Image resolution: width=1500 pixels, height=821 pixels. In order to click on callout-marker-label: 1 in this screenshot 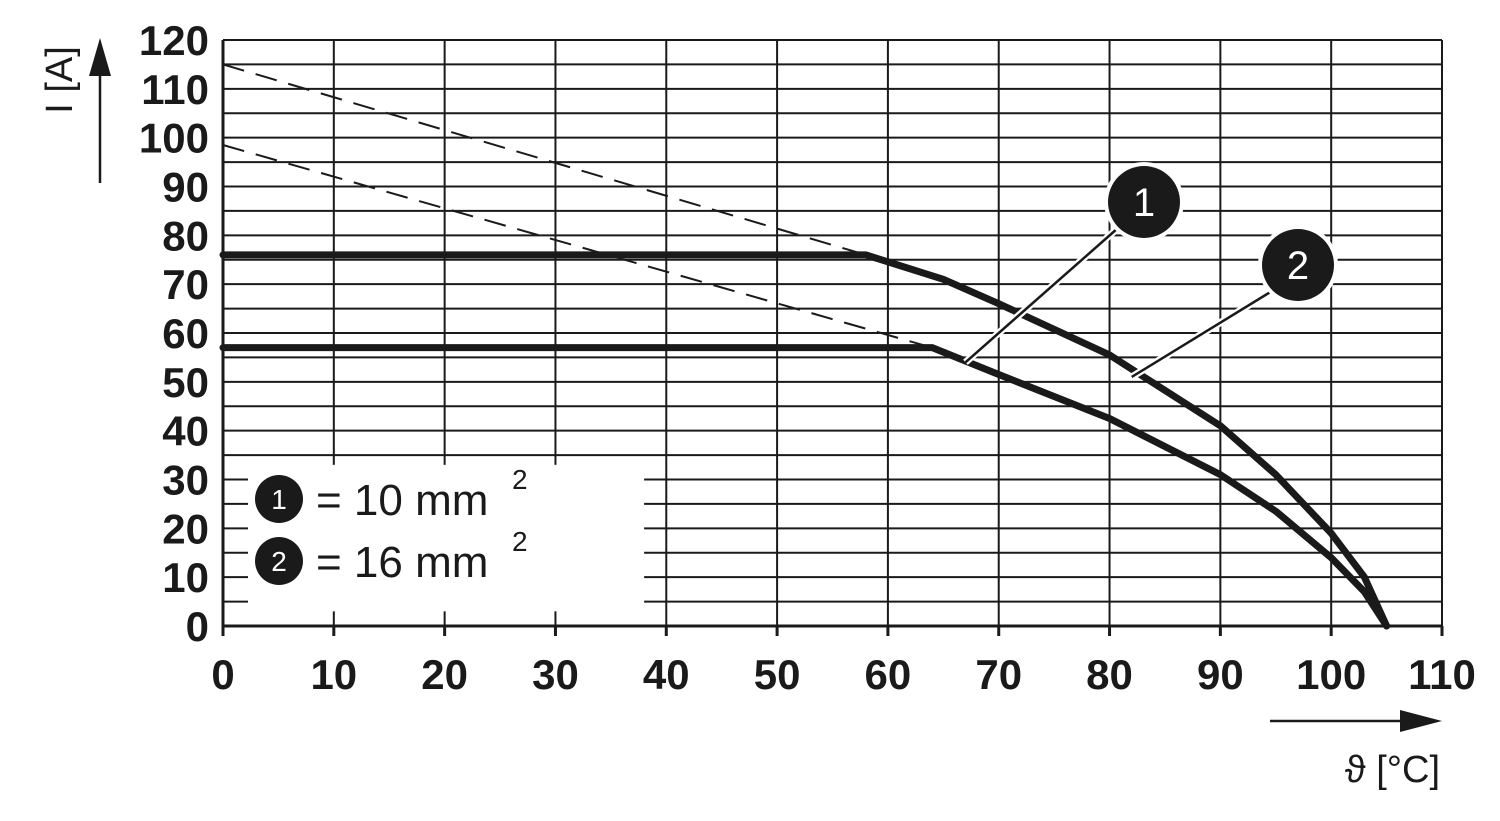, I will do `click(1144, 203)`.